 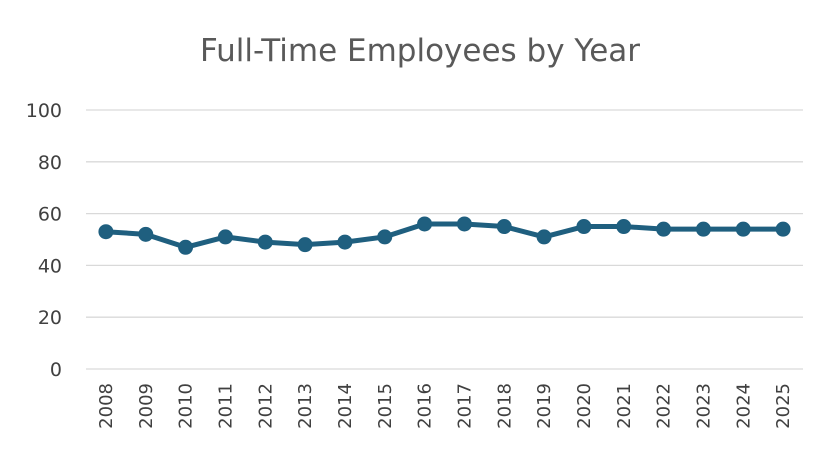 What do you see at coordinates (50, 266) in the screenshot?
I see `y-tick-label: 40` at bounding box center [50, 266].